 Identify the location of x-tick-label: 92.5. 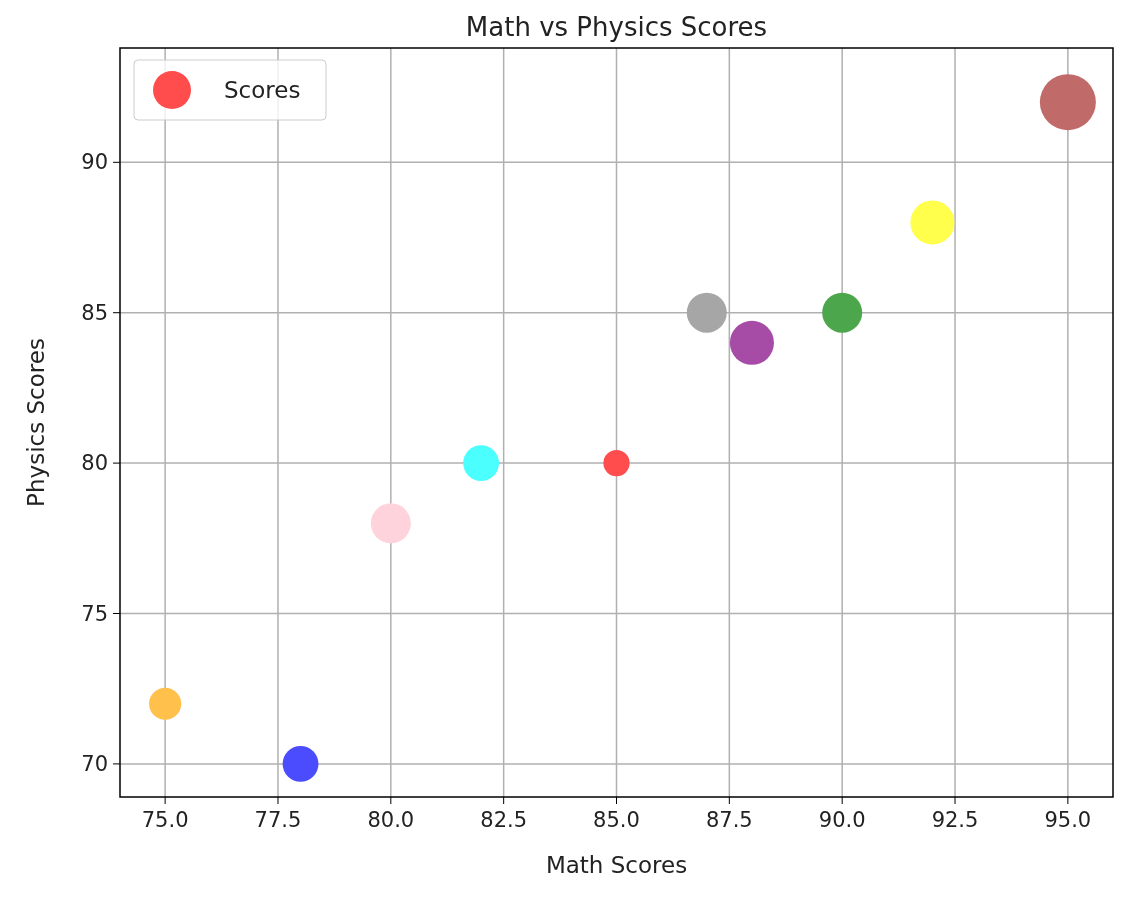
(955, 820).